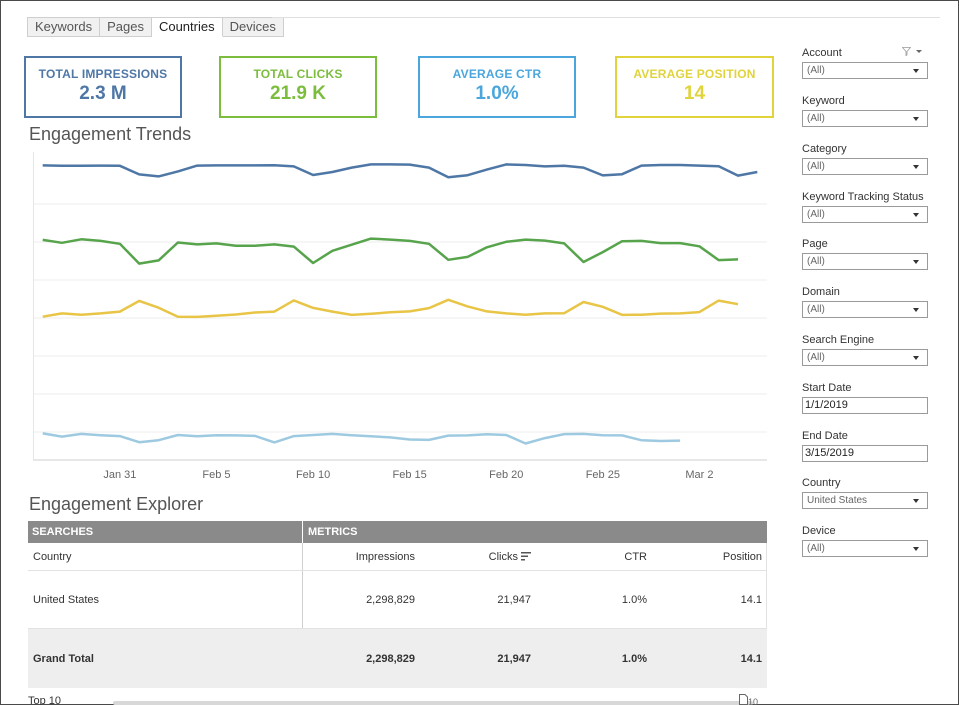  I want to click on series-line-clicks, so click(390, 251).